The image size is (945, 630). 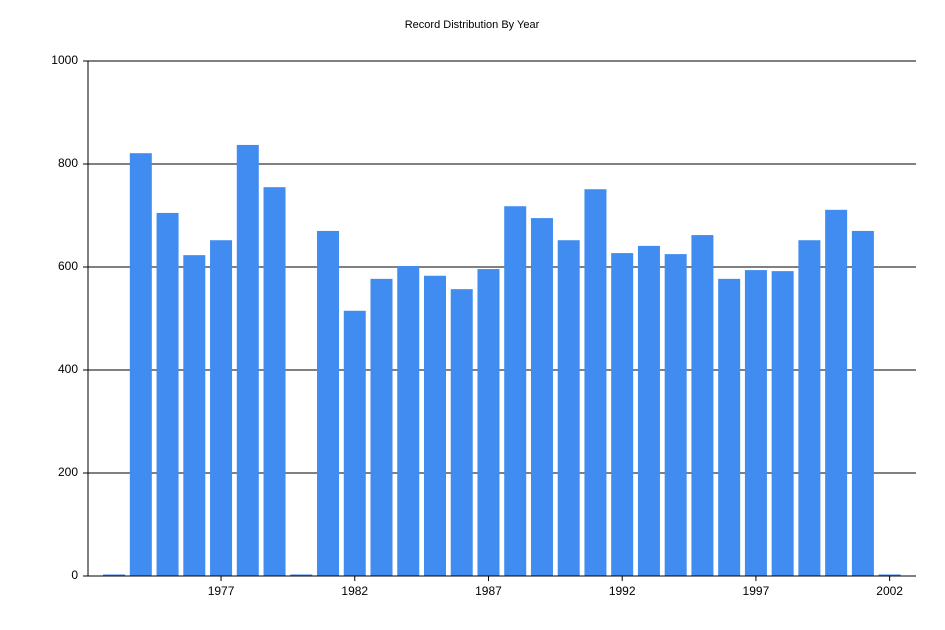 I want to click on y-tick-label: 1000, so click(x=64, y=60).